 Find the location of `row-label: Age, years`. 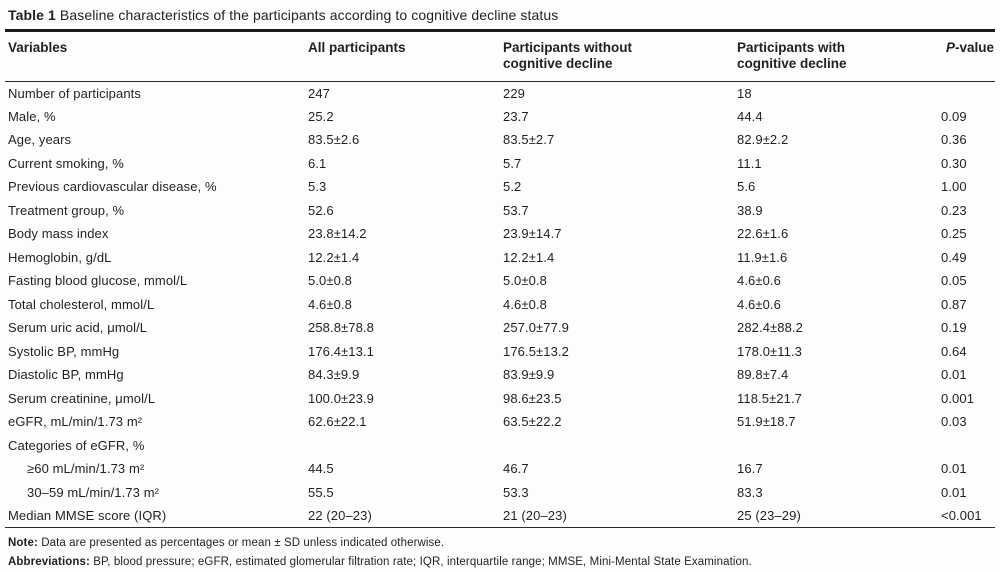

row-label: Age, years is located at coordinates (40, 140).